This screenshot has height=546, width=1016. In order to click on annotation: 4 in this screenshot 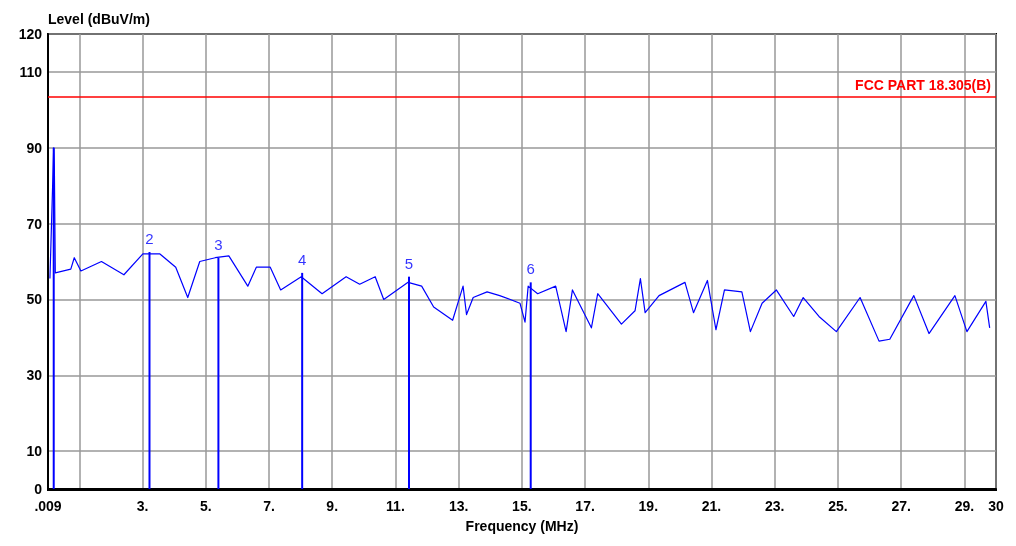, I will do `click(302, 259)`.